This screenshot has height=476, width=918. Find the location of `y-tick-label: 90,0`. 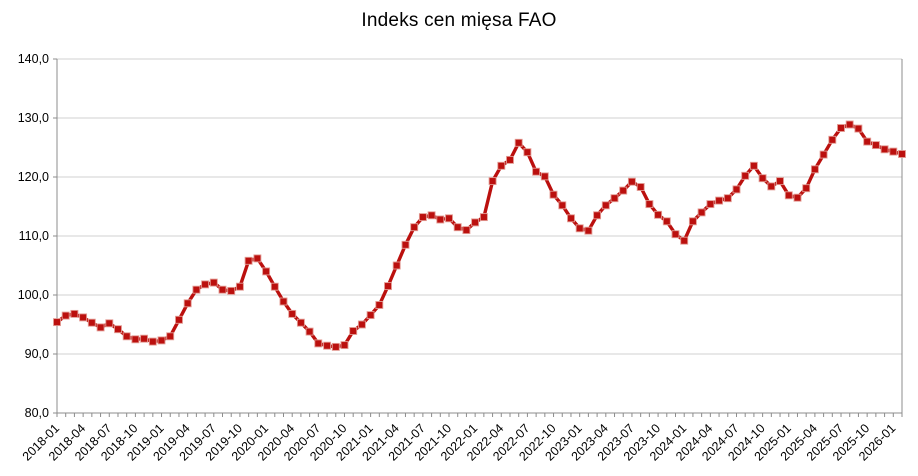

y-tick-label: 90,0 is located at coordinates (37, 354).